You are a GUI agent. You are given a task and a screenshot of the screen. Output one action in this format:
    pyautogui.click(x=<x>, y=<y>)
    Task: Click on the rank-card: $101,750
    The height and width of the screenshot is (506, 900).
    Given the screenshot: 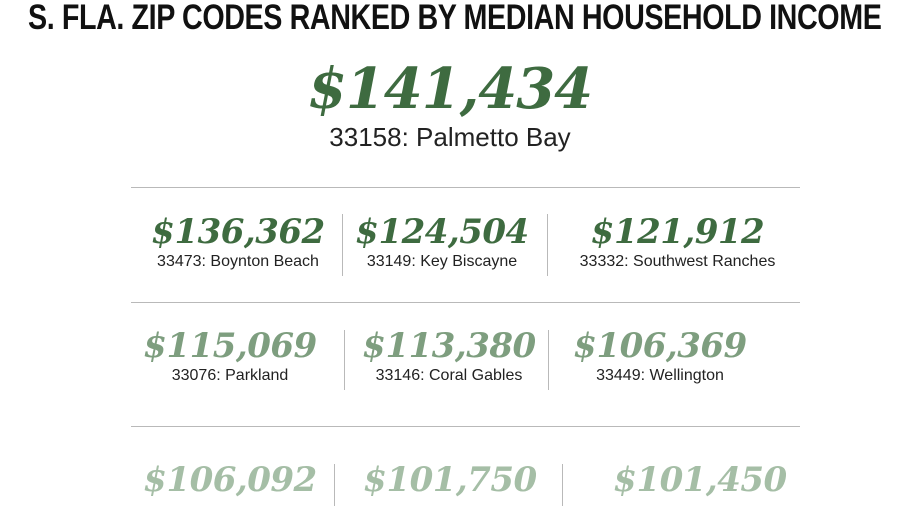 What is the action you would take?
    pyautogui.click(x=450, y=480)
    